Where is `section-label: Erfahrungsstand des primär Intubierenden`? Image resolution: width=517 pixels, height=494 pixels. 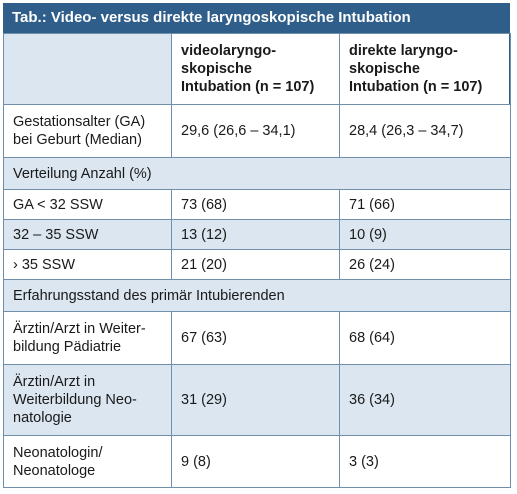 section-label: Erfahrungsstand des primär Intubierenden is located at coordinates (257, 295).